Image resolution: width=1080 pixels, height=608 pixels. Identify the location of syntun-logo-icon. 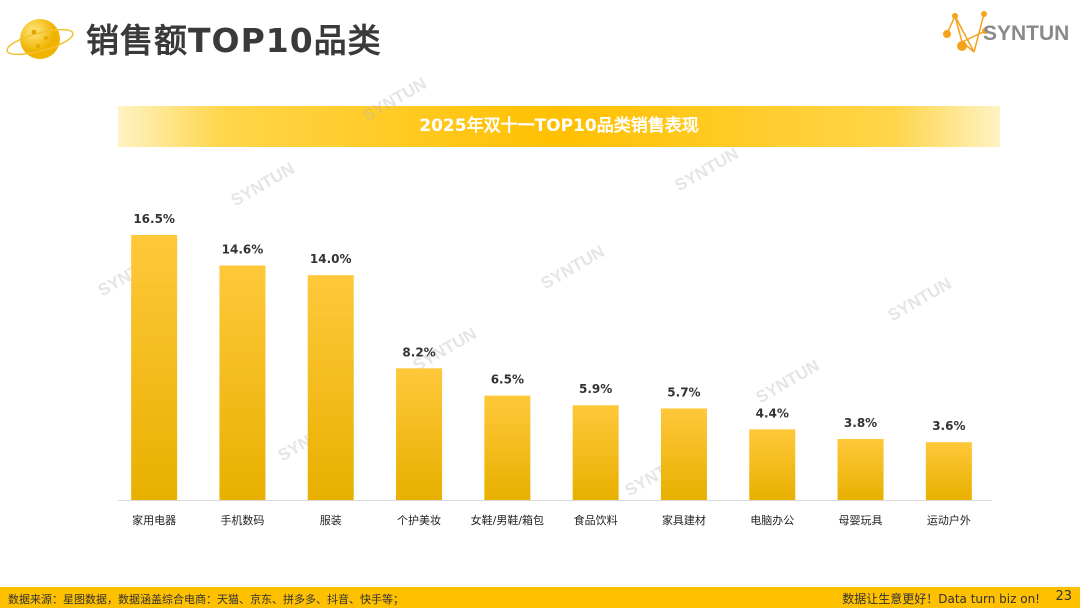
(965, 32).